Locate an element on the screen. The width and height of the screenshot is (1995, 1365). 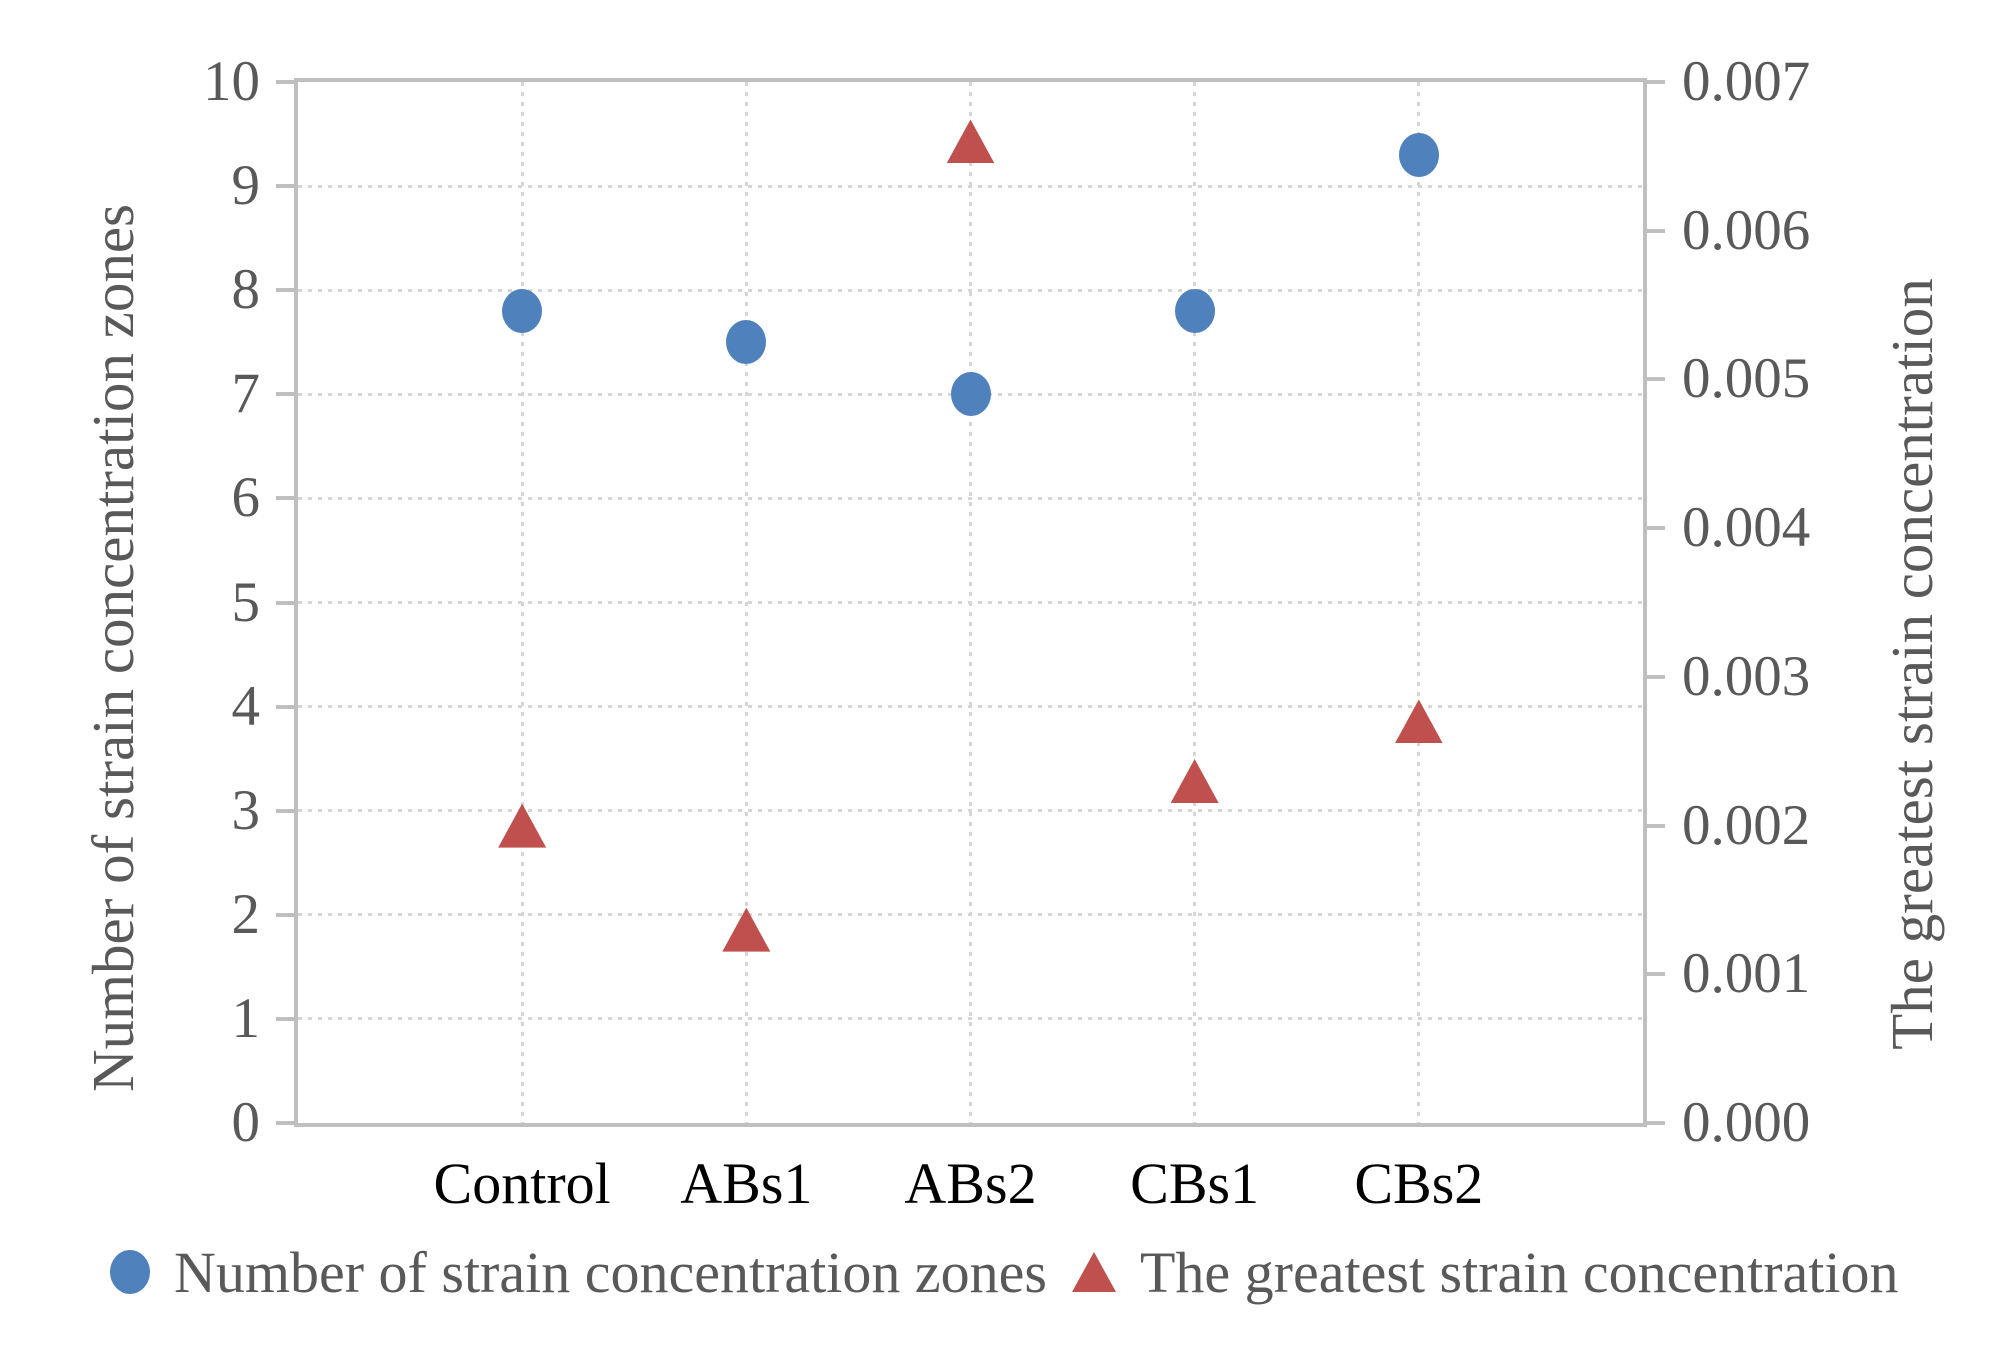
left-axis-title: Number of strain concentration zones is located at coordinates (113, 648).